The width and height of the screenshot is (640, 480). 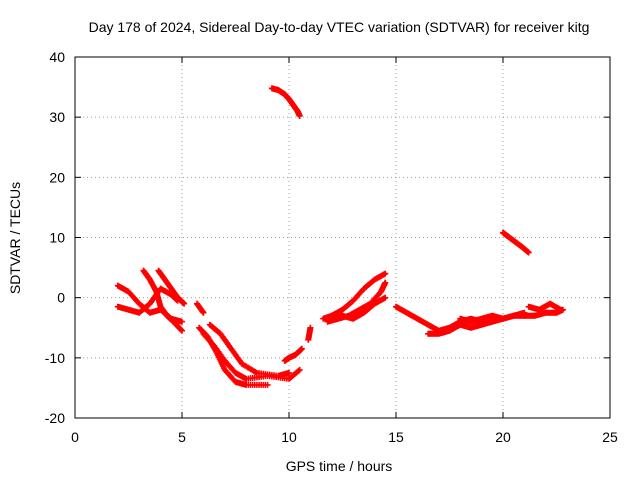 What do you see at coordinates (358, 308) in the screenshot?
I see `series-arc-n` at bounding box center [358, 308].